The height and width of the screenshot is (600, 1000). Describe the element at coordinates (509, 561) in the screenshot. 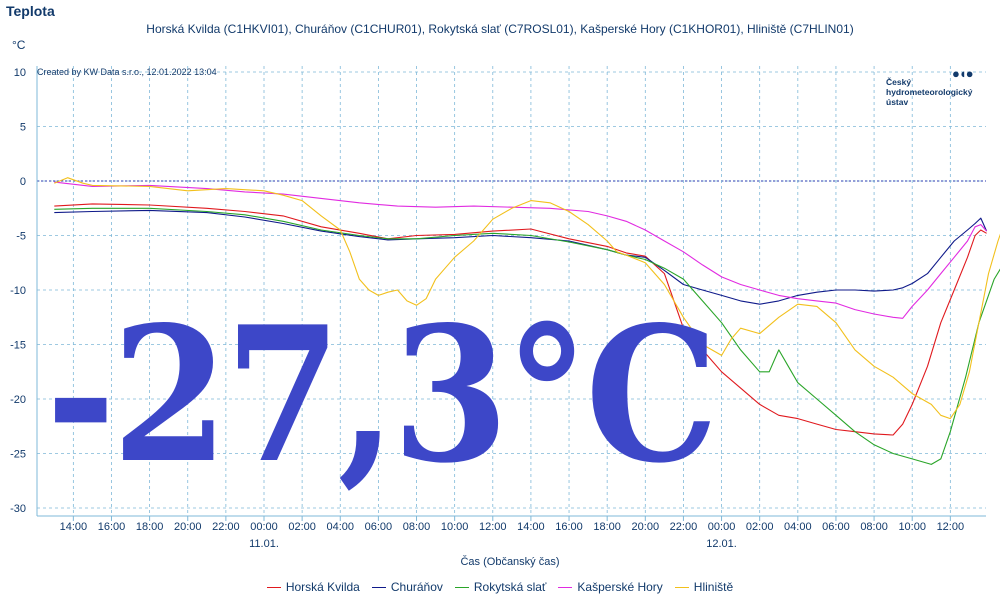

I see `x-axis-title: Čas (Občanský čas)` at that location.